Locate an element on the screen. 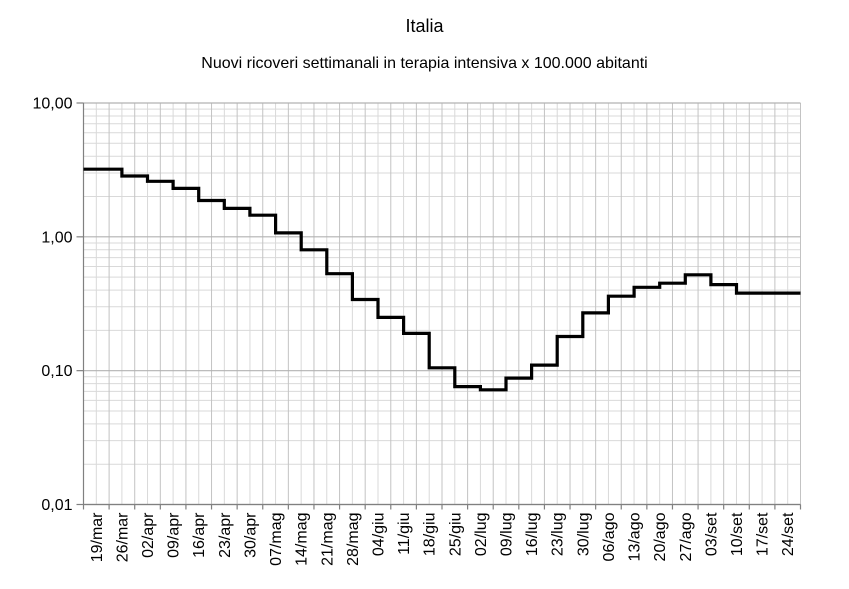 This screenshot has height=589, width=849. x-tick-label: 28/mag is located at coordinates (353, 539).